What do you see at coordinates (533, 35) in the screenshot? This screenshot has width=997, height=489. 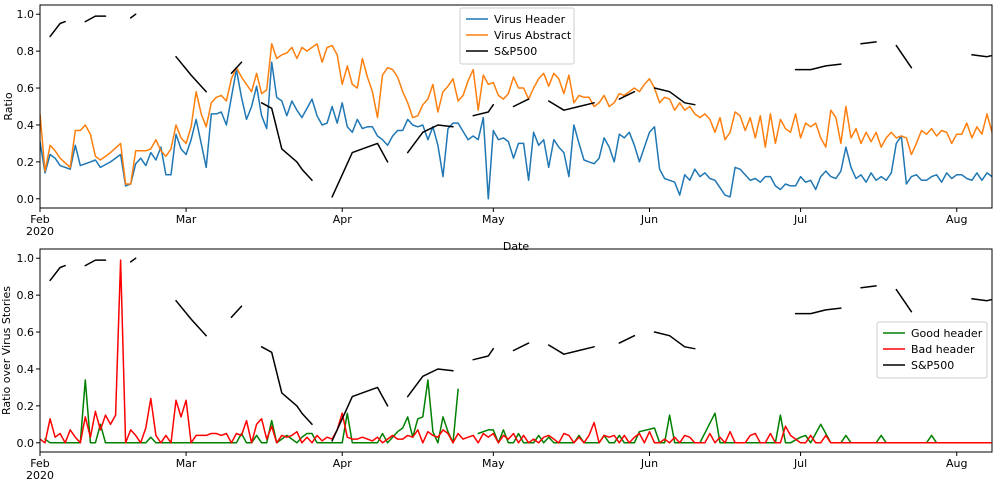 I see `legend-label: Virus Abstract` at bounding box center [533, 35].